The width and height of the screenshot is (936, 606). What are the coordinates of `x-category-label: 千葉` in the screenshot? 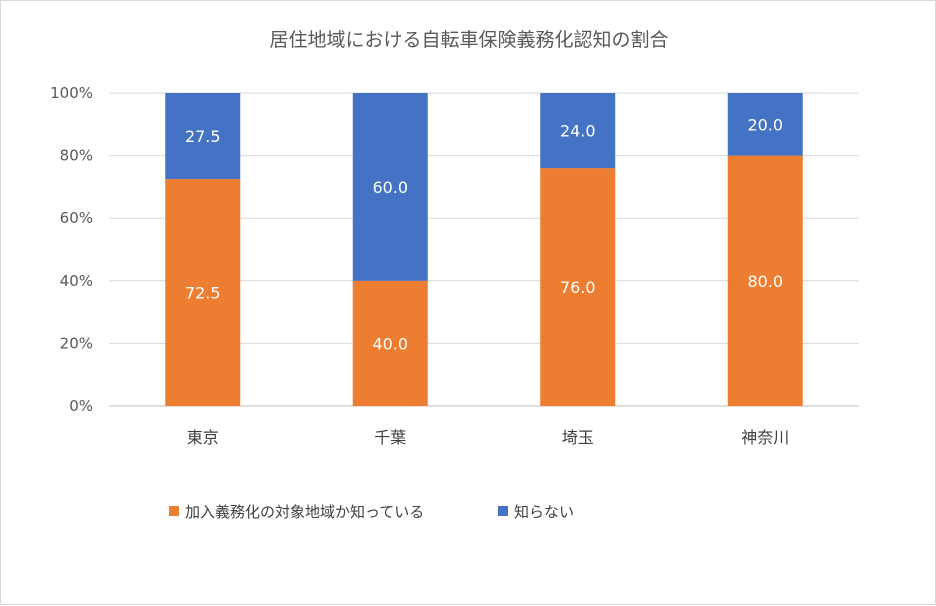 It's located at (390, 437).